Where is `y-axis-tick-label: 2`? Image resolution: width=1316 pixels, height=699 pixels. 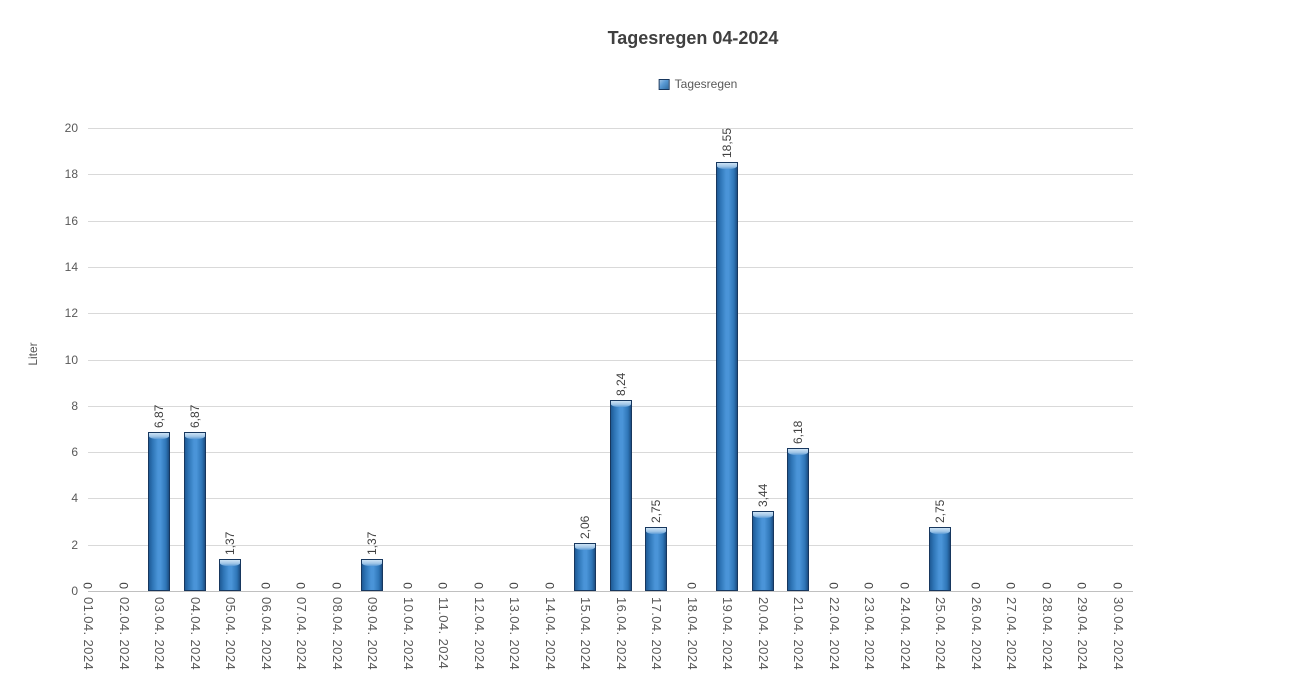 y-axis-tick-label: 2 is located at coordinates (74, 544).